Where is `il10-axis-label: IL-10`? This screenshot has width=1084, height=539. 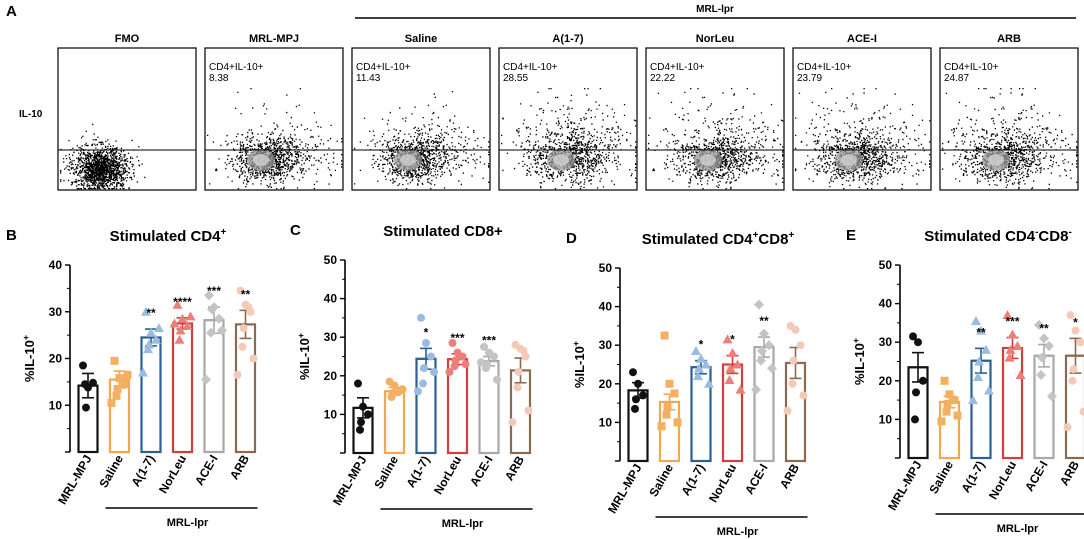 il10-axis-label: IL-10 is located at coordinates (31, 114).